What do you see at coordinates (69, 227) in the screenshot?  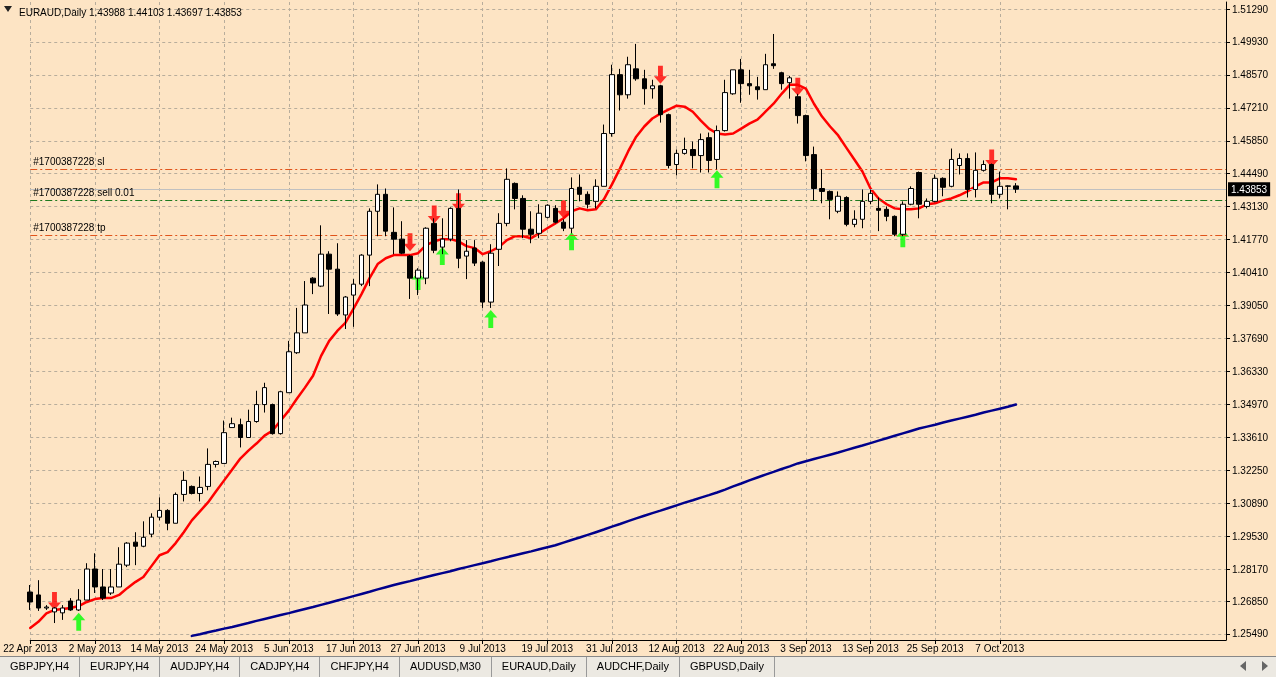 I see `ref-line-label: #1700387228 tp` at bounding box center [69, 227].